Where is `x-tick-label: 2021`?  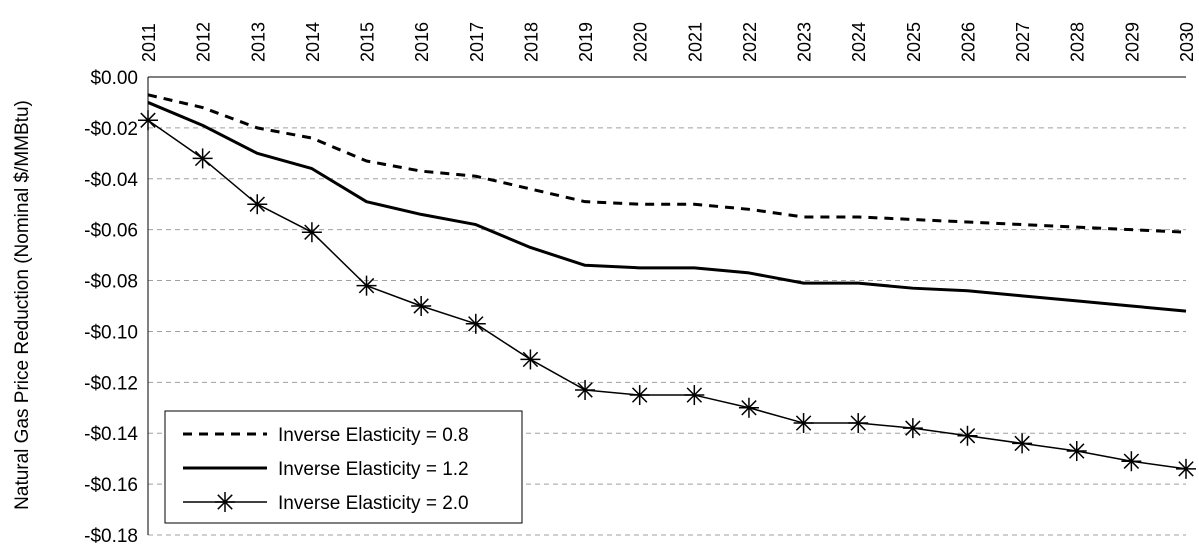 x-tick-label: 2021 is located at coordinates (695, 42).